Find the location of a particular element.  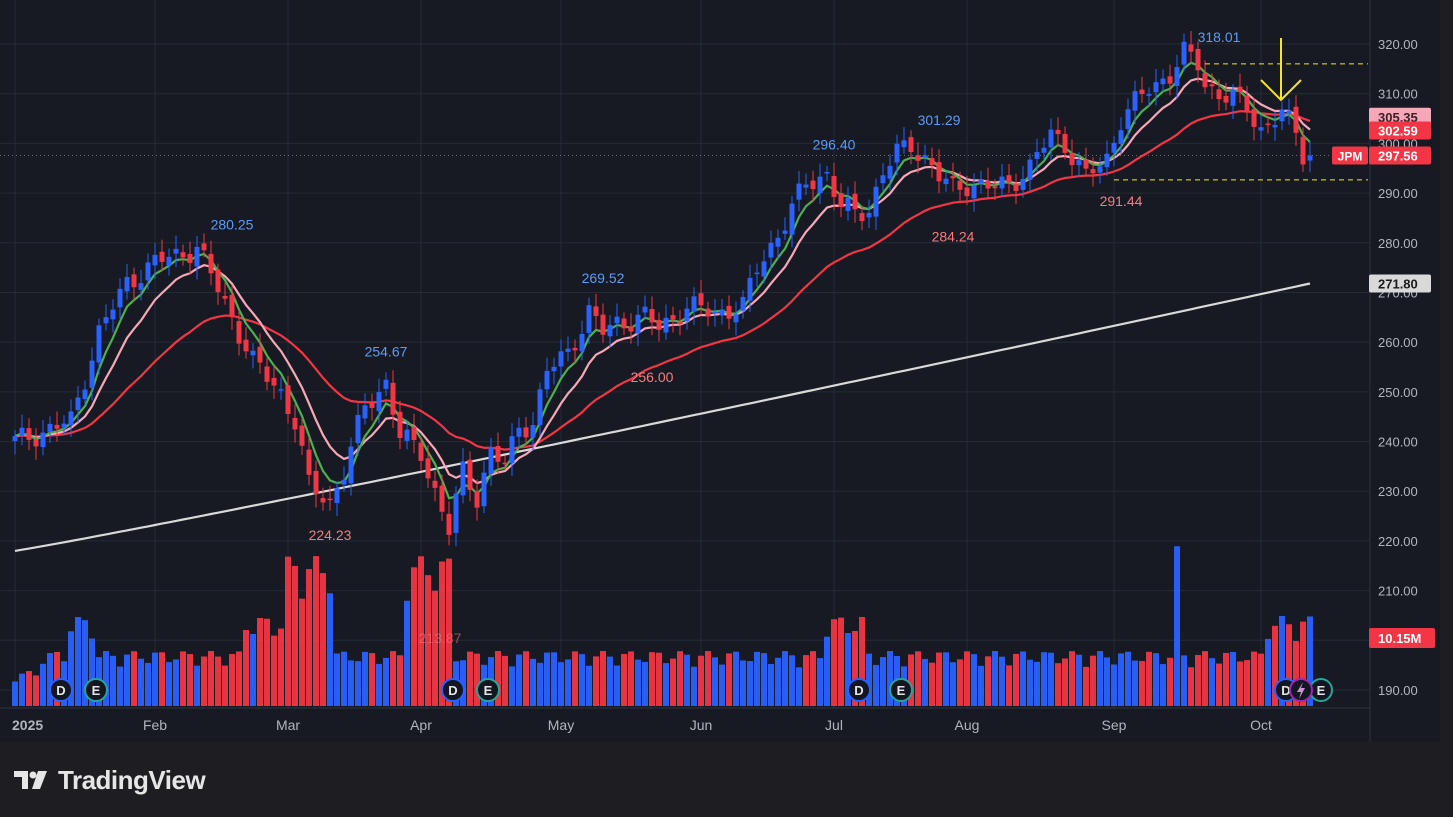

down-arrow-head-icon is located at coordinates (1281, 90).